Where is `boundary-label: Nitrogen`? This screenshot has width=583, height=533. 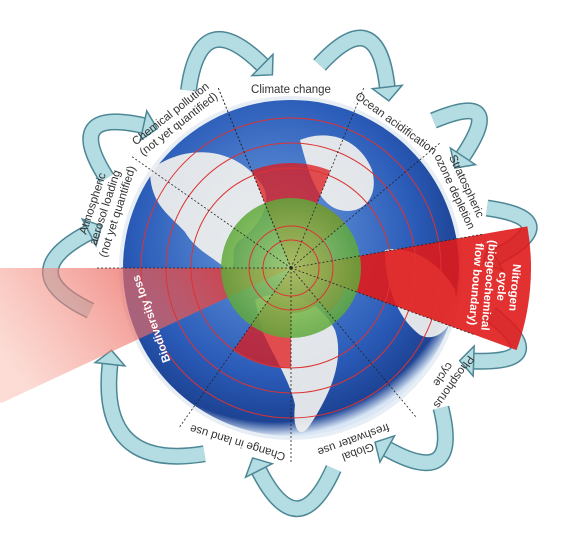 boundary-label: Nitrogen is located at coordinates (514, 287).